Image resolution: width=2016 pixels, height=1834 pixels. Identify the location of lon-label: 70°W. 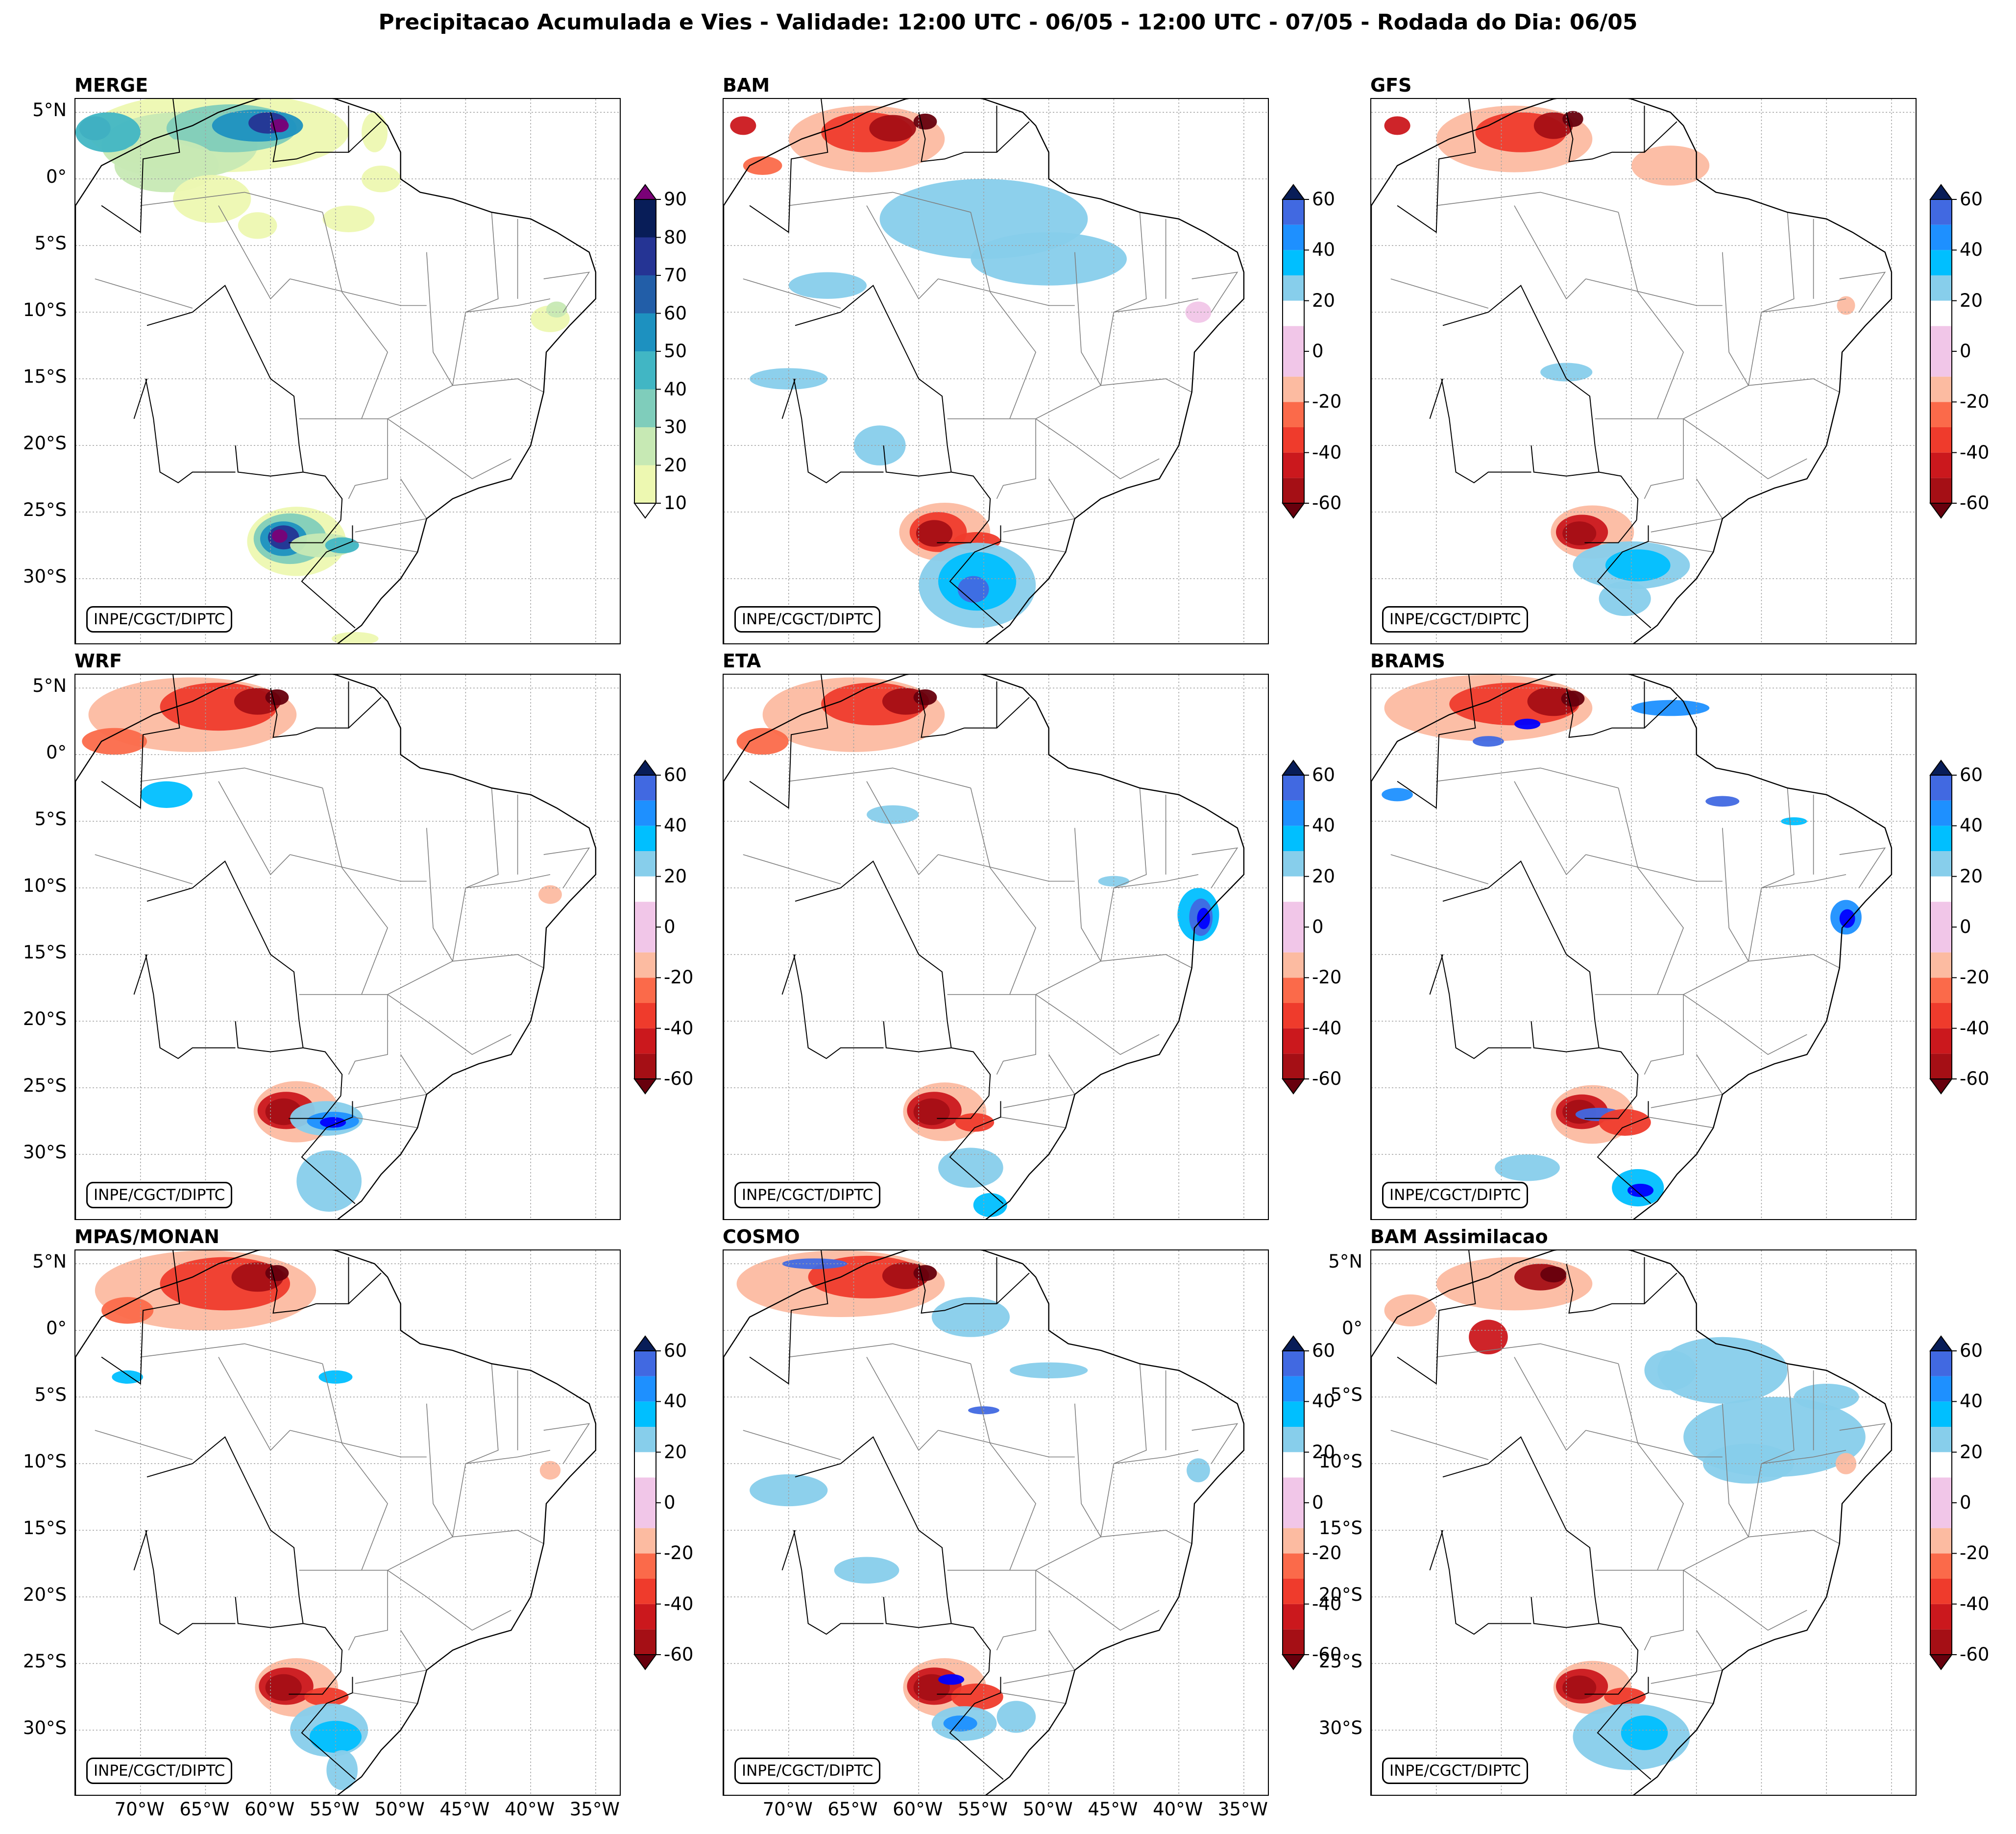
(139, 1809).